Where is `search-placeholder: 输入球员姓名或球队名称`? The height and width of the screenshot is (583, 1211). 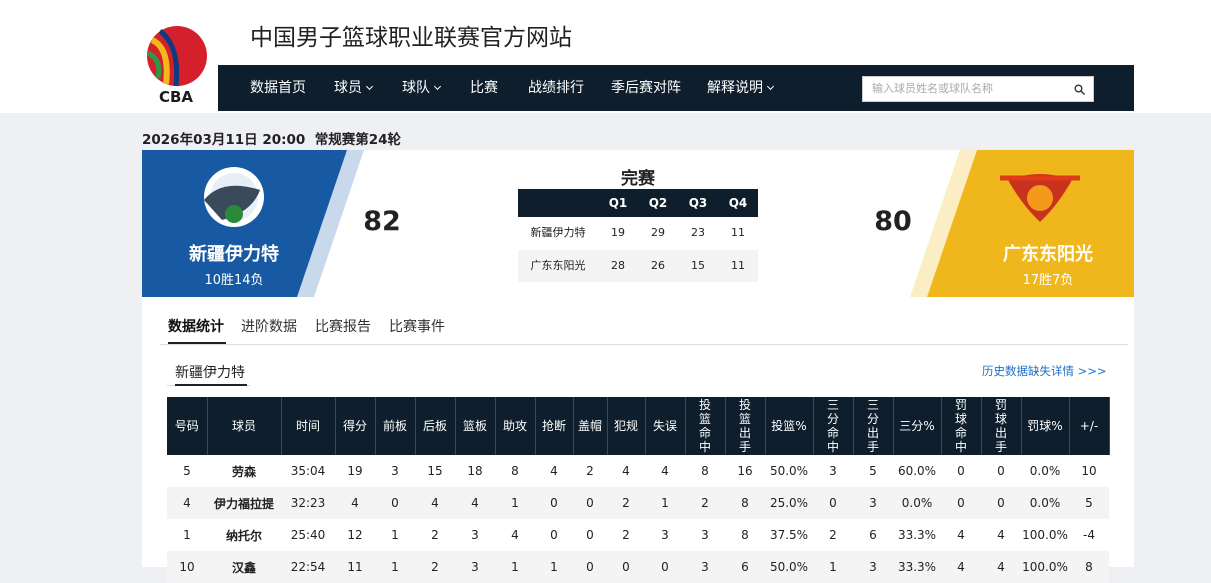 search-placeholder: 输入球员姓名或球队名称 is located at coordinates (932, 88).